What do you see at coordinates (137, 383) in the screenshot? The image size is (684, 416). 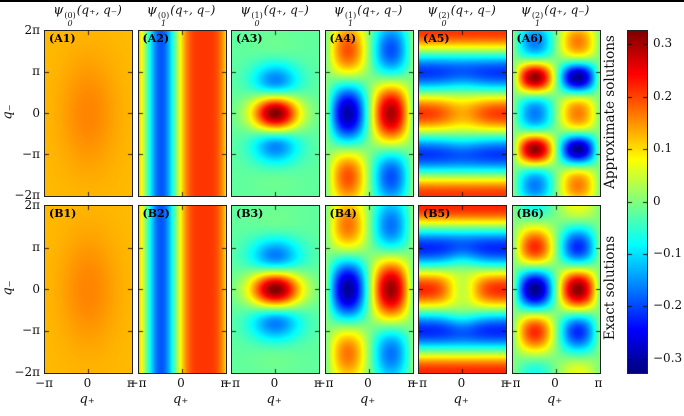 I see `x-tick-label-col2-0: −π` at bounding box center [137, 383].